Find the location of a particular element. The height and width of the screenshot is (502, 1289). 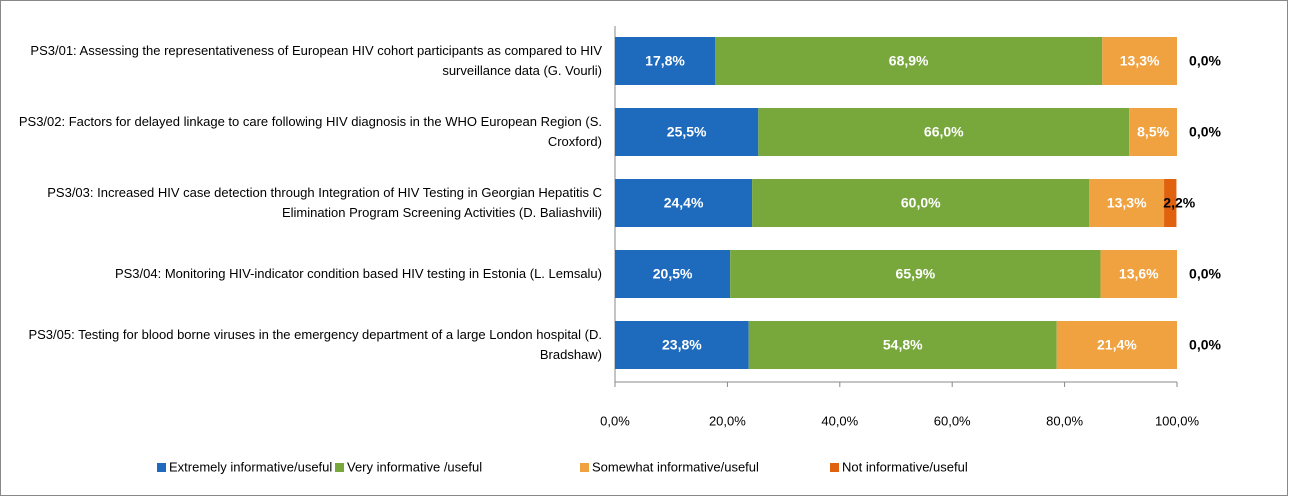

data-label: 68,9% is located at coordinates (909, 61).